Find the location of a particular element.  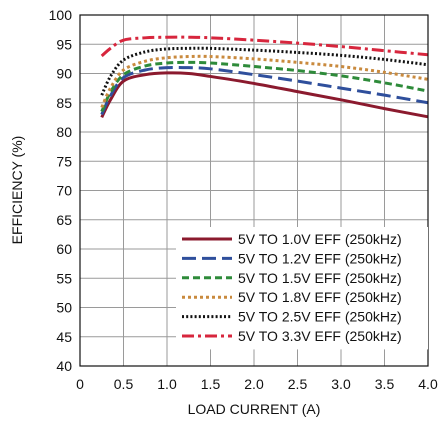

y-tick-label: 85 is located at coordinates (64, 103).